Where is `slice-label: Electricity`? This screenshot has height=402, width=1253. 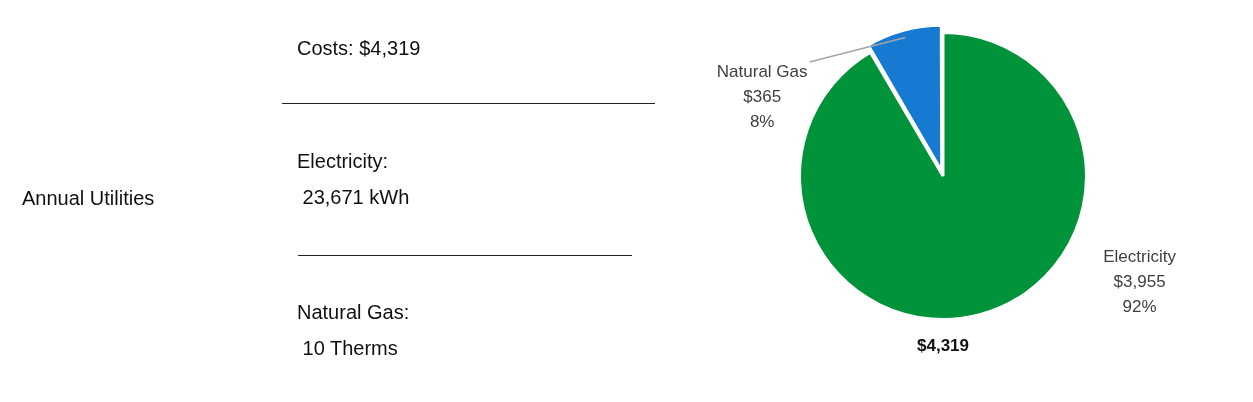 slice-label: Electricity is located at coordinates (1140, 256).